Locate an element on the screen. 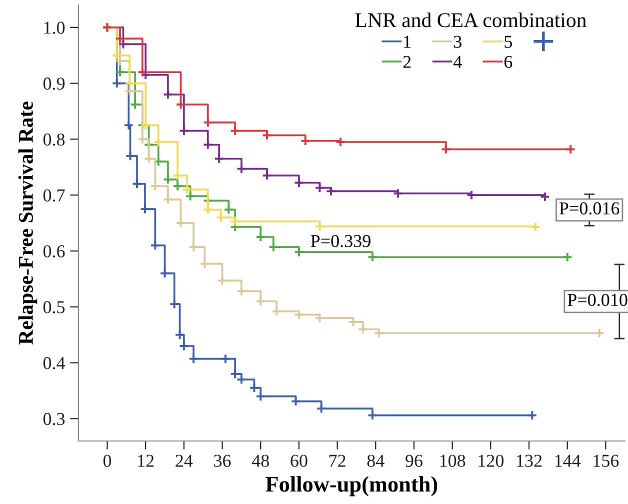  legend-label: 5 is located at coordinates (508, 42).